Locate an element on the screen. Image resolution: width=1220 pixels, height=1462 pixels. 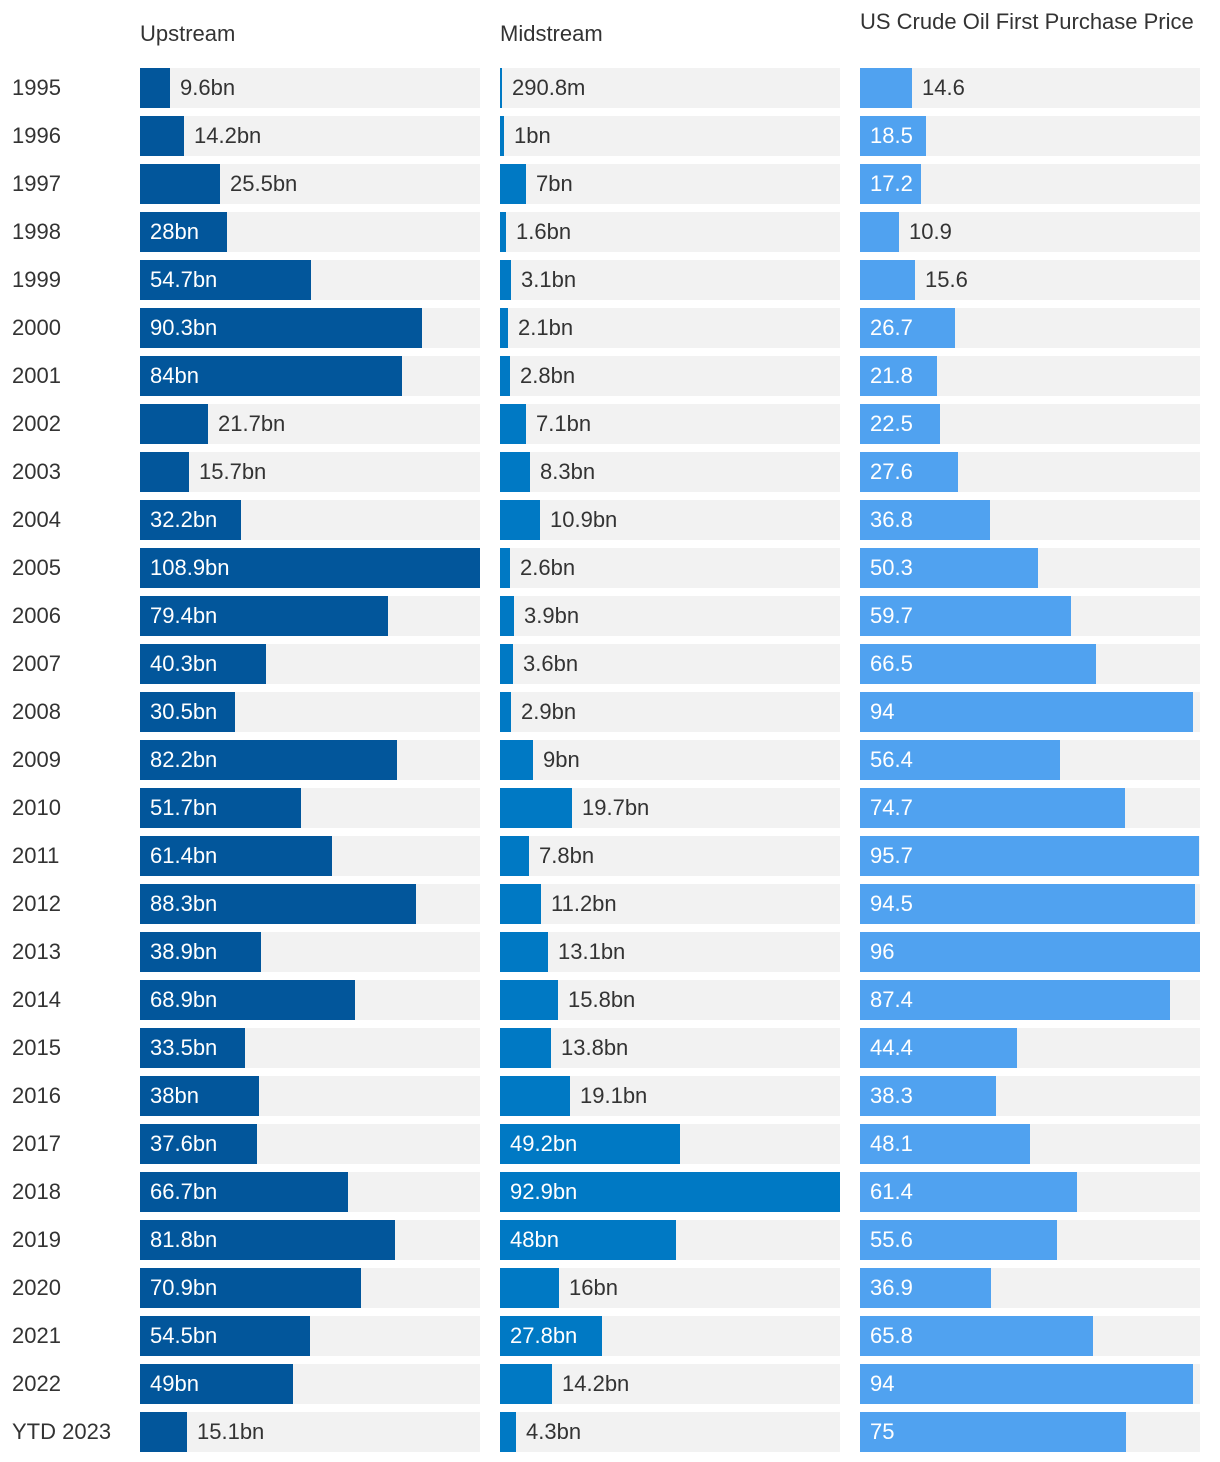
bar-track-upstream: 54.7bn is located at coordinates (310, 280).